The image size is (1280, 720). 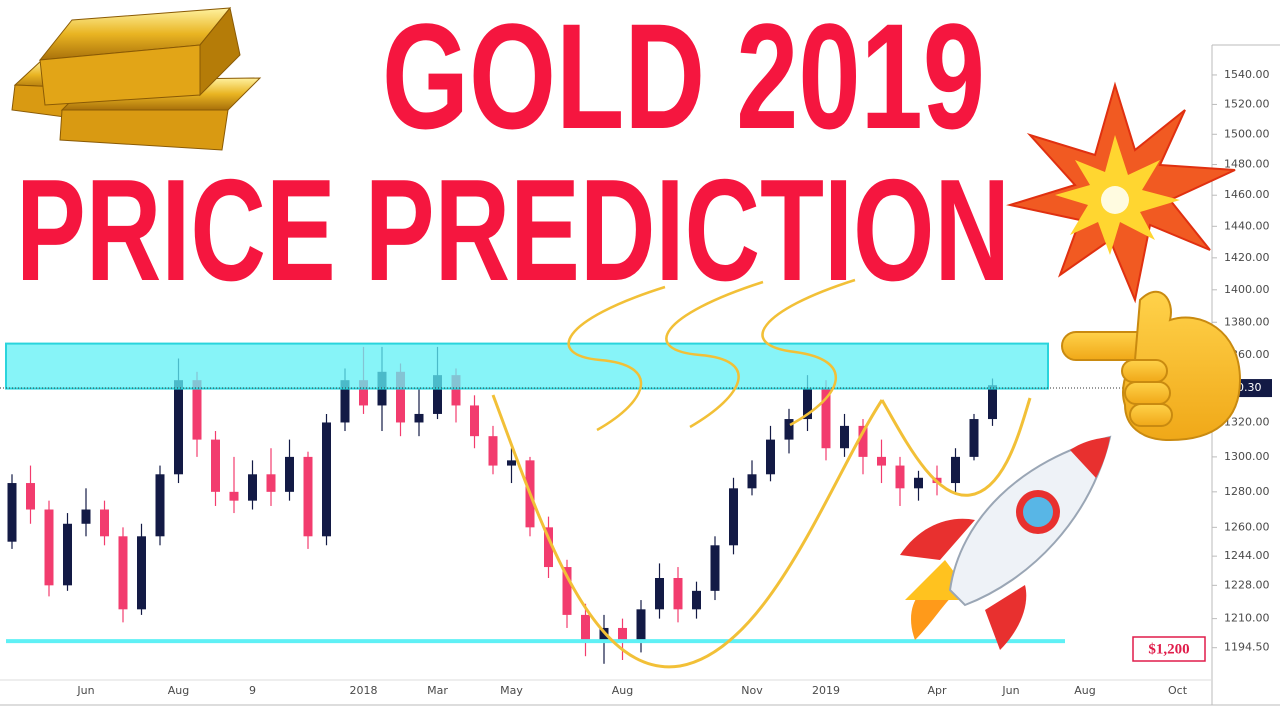 I want to click on y-tick-label: 1520.00, so click(x=1247, y=103).